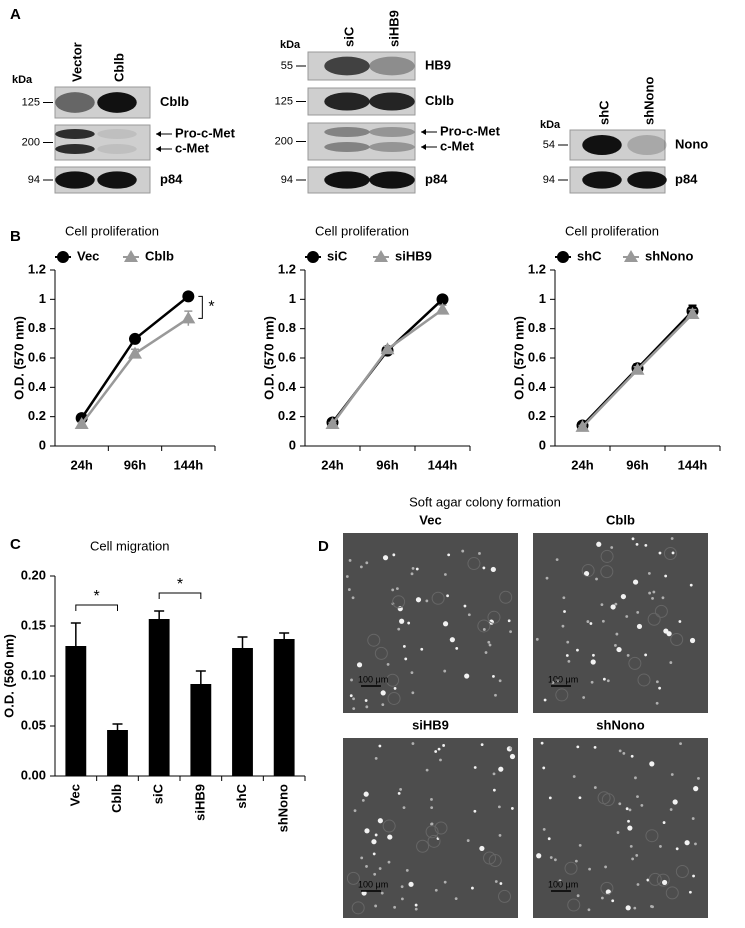  I want to click on y-tick-label: 0, so click(292, 444).